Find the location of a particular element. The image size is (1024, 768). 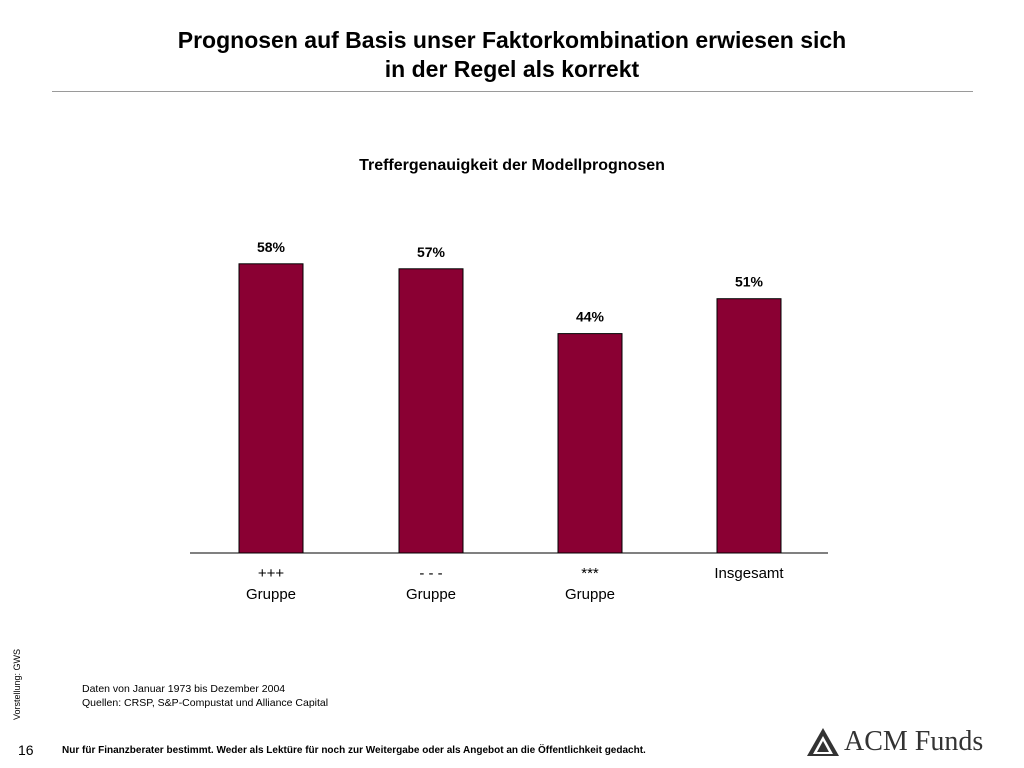

category-label-1-line-1: +++ is located at coordinates (271, 573).